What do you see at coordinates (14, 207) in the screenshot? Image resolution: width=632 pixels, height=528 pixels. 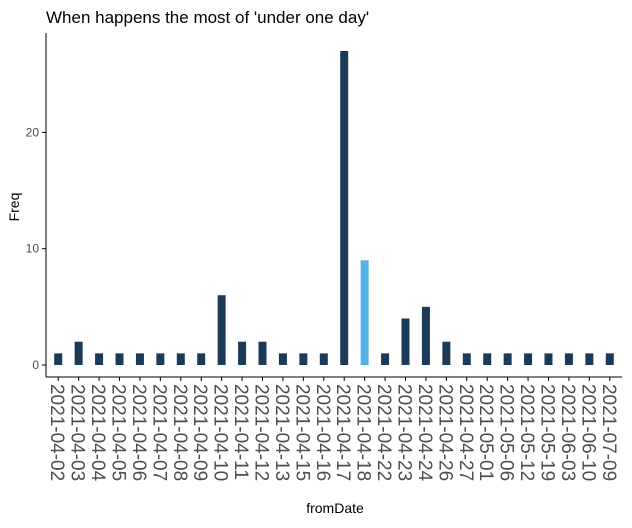 I see `y-axis-title: Freq` at bounding box center [14, 207].